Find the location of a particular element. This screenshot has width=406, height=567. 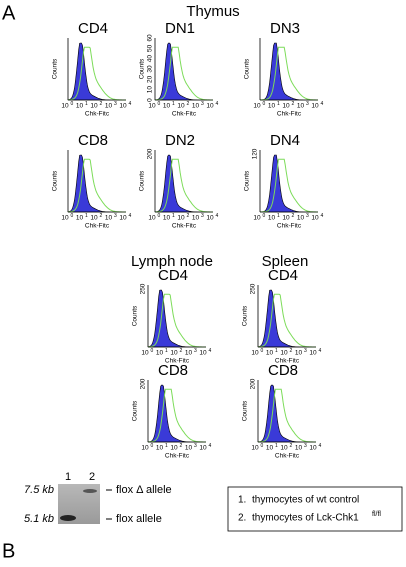

blot-band is located at coordinates (68, 518).